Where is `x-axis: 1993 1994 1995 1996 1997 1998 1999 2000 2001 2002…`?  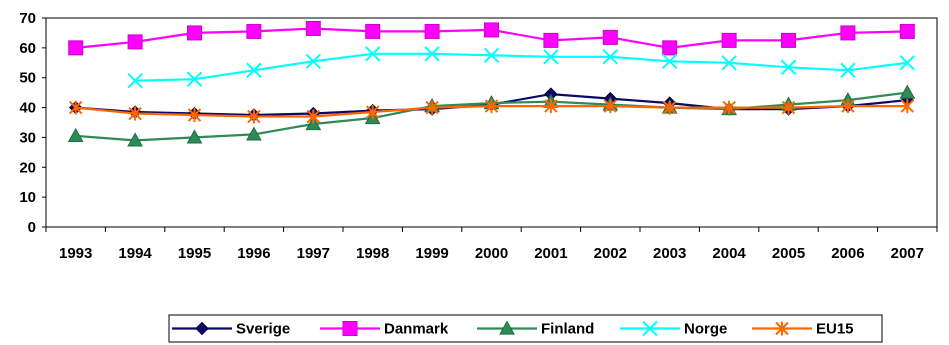 x-axis: 1993 1994 1995 1996 1997 1998 1999 2000 2001 2002… is located at coordinates (491, 244).